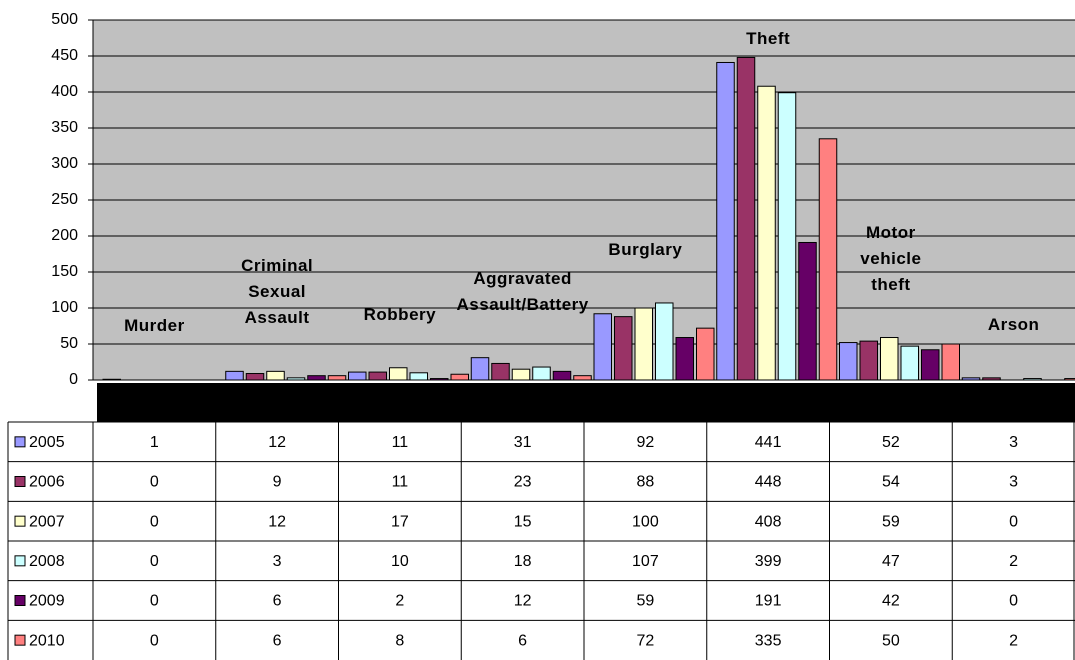 This screenshot has width=1075, height=660. I want to click on table-value: 52, so click(891, 442).